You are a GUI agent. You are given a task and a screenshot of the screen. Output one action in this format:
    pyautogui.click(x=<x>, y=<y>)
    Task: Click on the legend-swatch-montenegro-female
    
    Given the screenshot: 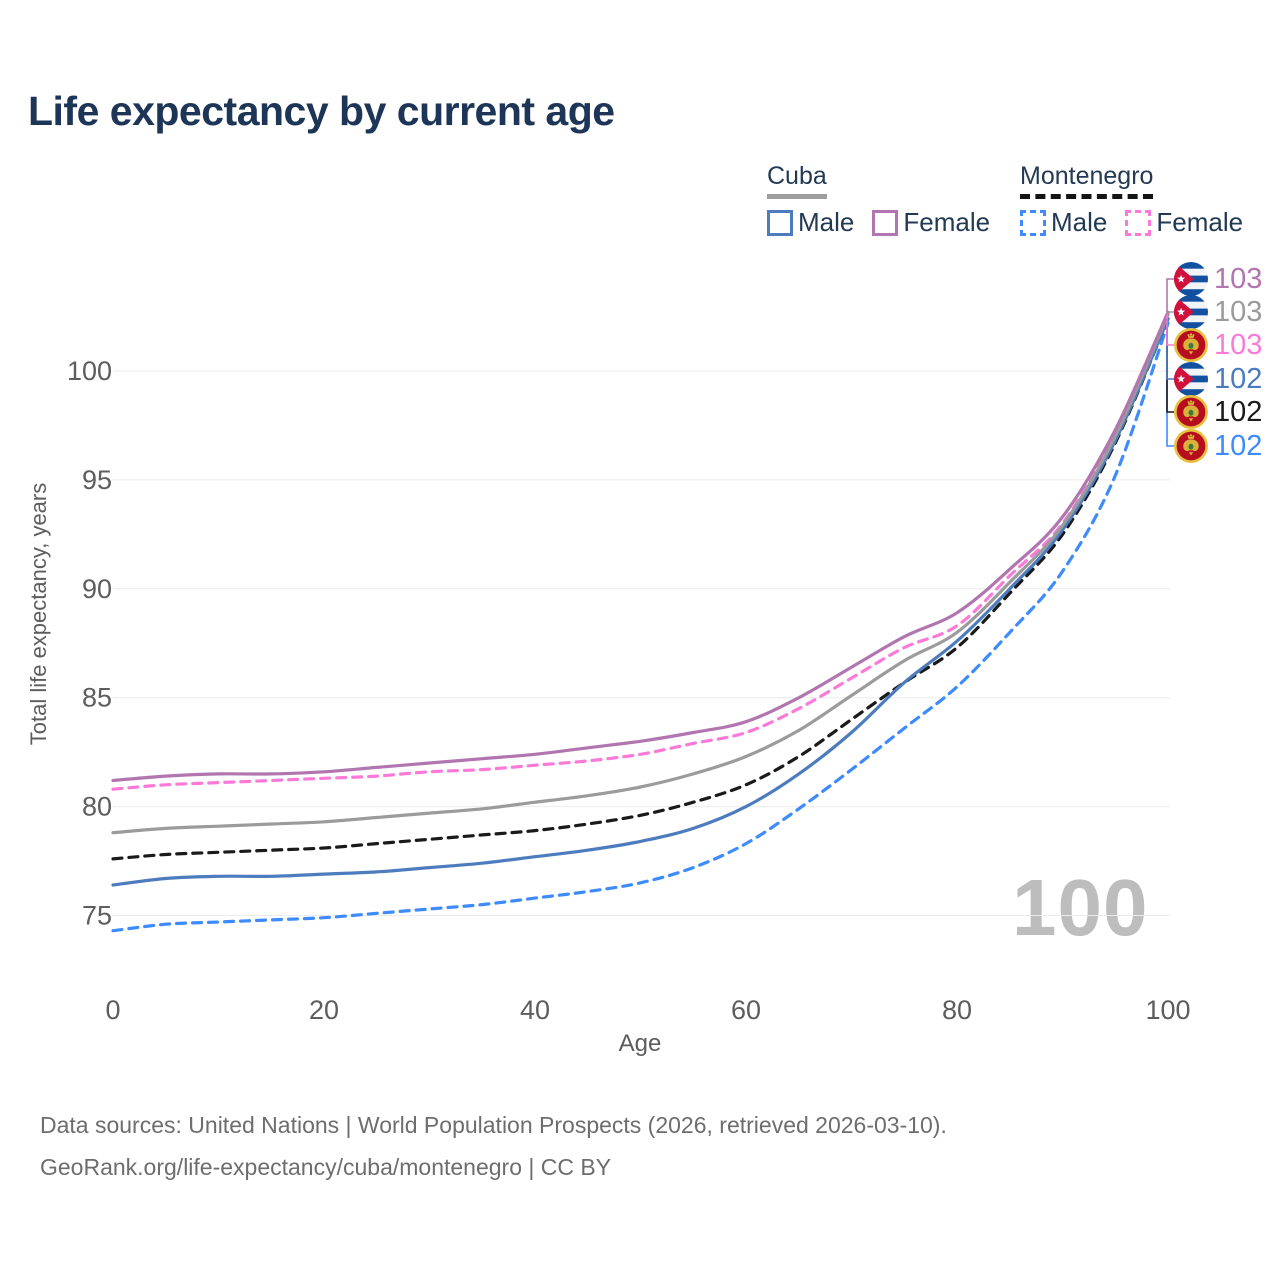 What is the action you would take?
    pyautogui.click(x=1138, y=222)
    